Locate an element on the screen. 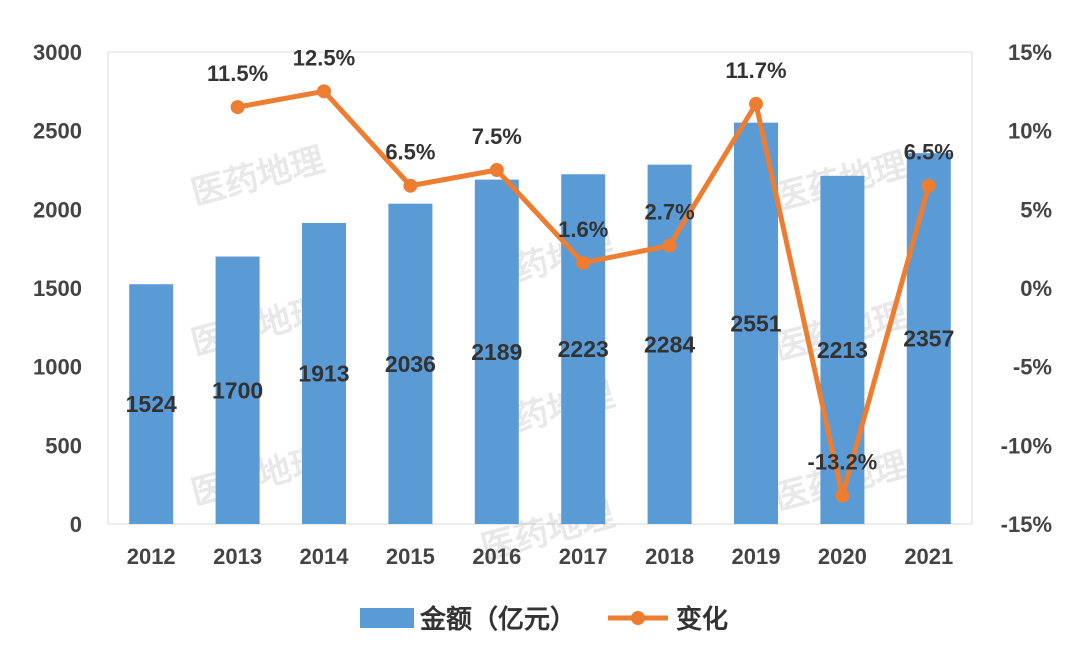  bar-label-2017: 2223 is located at coordinates (583, 349).